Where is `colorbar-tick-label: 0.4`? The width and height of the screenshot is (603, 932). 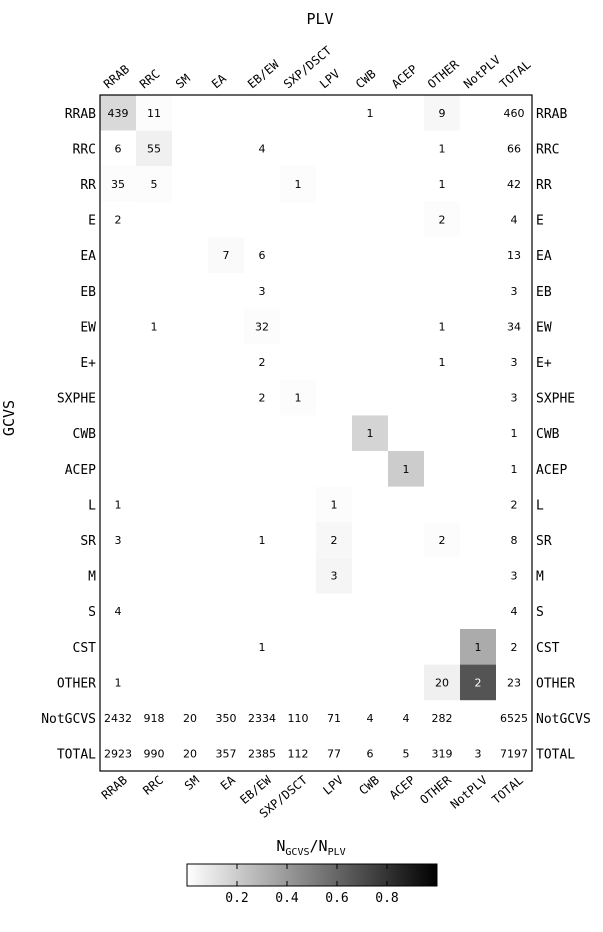 colorbar-tick-label: 0.4 is located at coordinates (287, 898).